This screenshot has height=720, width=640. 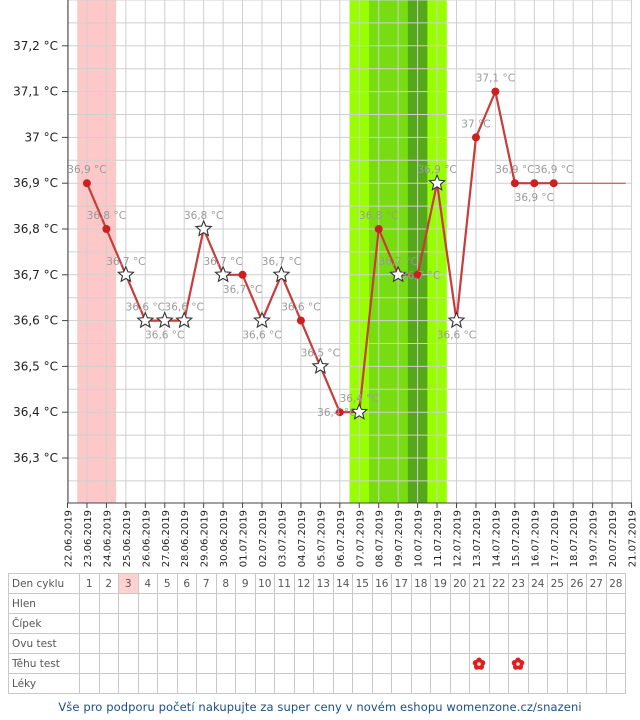 What do you see at coordinates (44, 643) in the screenshot?
I see `row-label: Ovu test` at bounding box center [44, 643].